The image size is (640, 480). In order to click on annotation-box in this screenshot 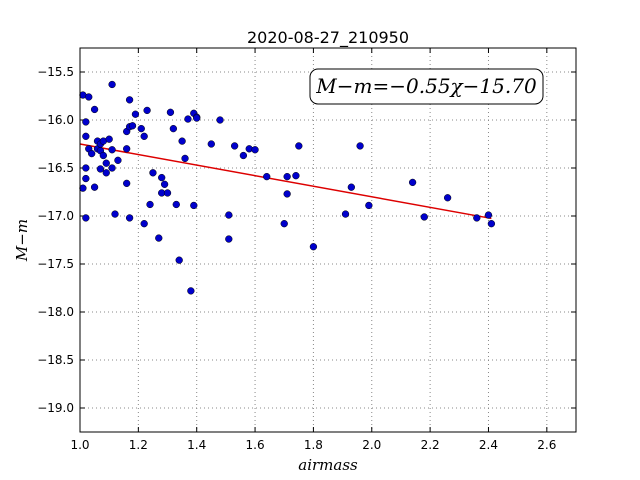, I will do `click(426, 86)`.